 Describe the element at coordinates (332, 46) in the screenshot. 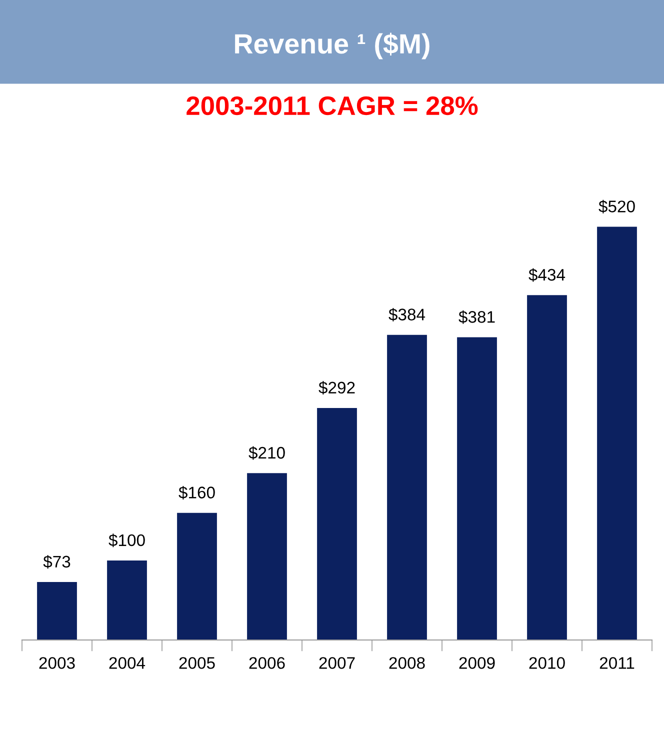

I see `chart-title: Revenue ¹ ($M)` at that location.